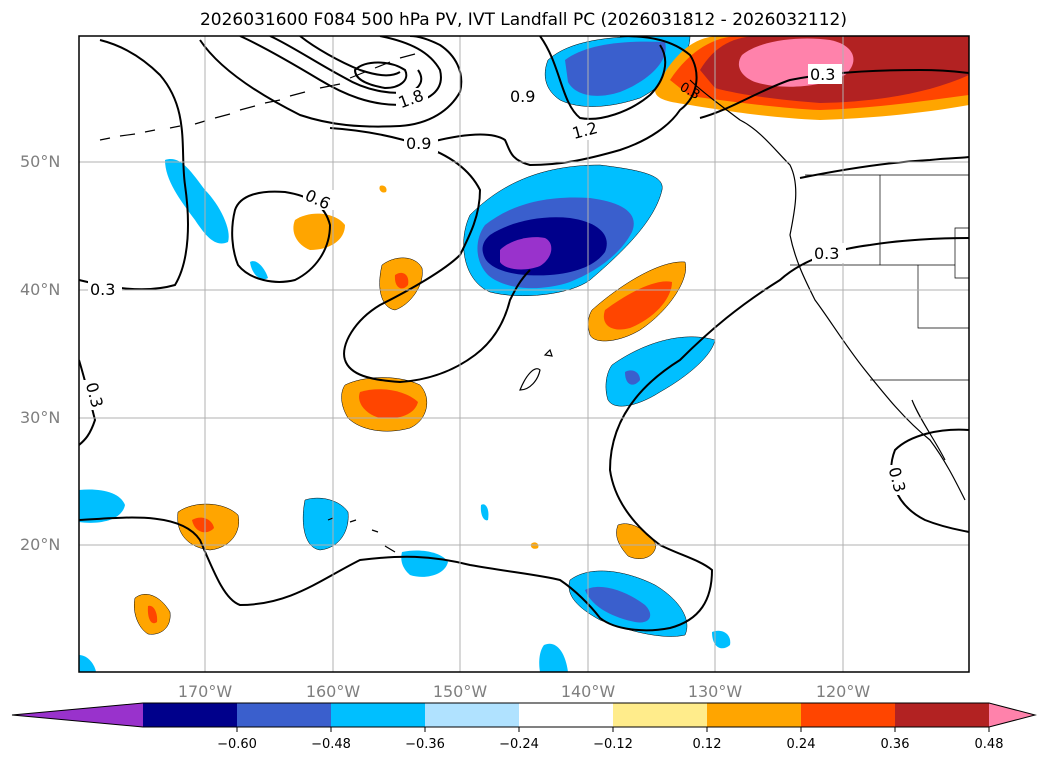 This screenshot has height=765, width=1047. What do you see at coordinates (437, 326) in the screenshot?
I see `contour-lower-left` at bounding box center [437, 326].